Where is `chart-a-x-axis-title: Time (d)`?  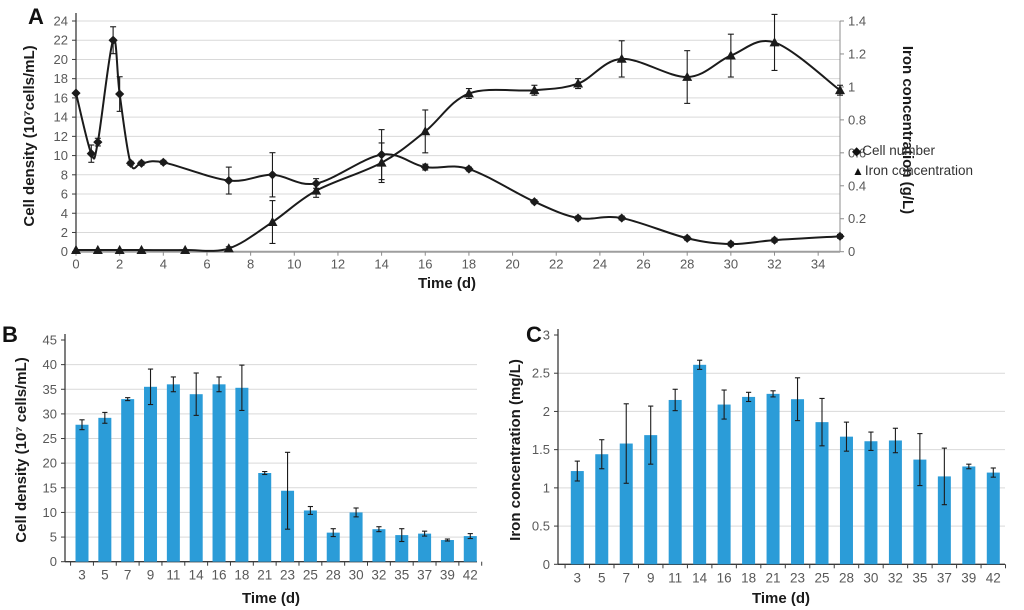 chart-a-x-axis-title: Time (d) is located at coordinates (447, 283).